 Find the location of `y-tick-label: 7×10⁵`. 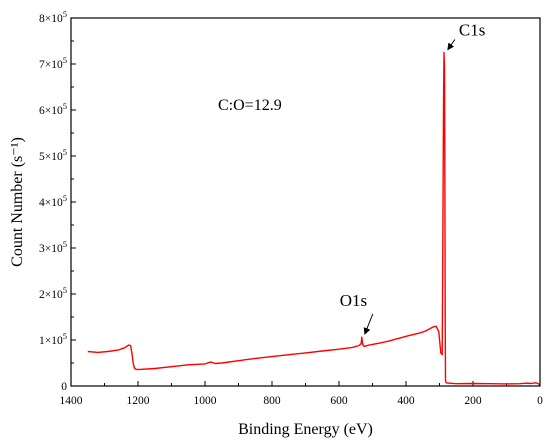

y-tick-label: 7×10⁵ is located at coordinates (53, 63).